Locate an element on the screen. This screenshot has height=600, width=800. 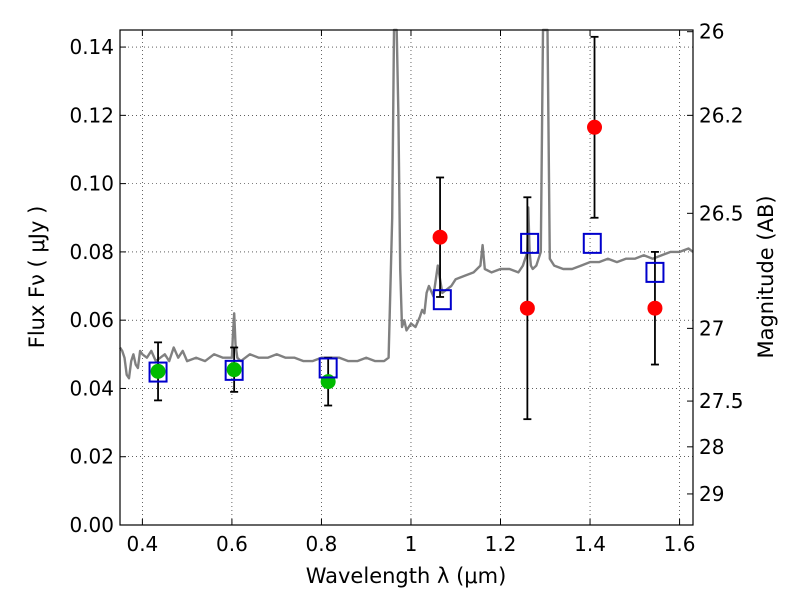
right-tick-label: 28 is located at coordinates (711, 447).